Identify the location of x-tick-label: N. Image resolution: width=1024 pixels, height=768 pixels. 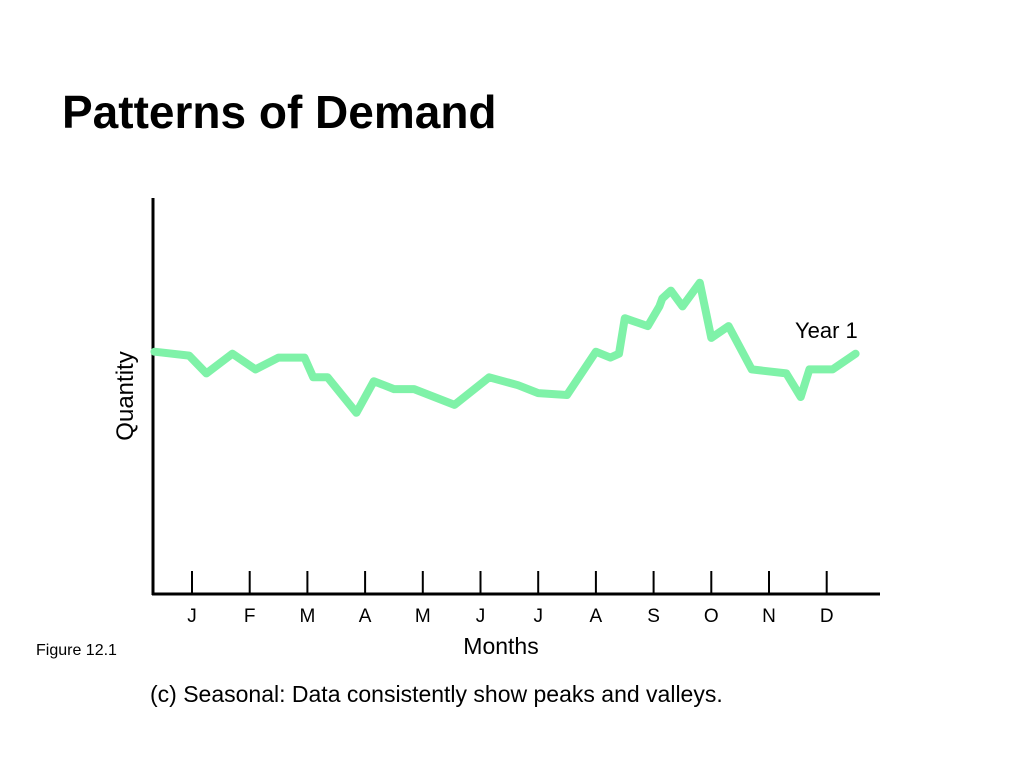
(769, 616).